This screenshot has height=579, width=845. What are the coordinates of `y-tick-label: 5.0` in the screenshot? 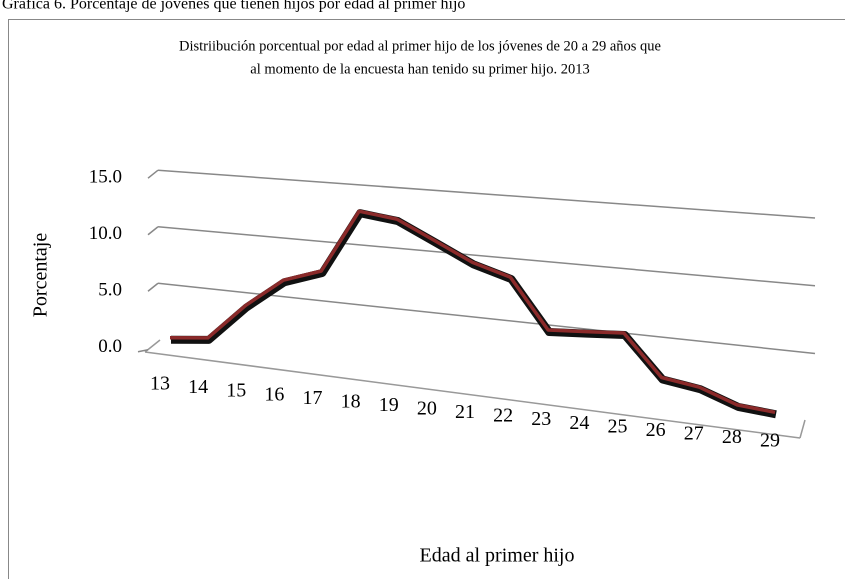 It's located at (110, 290).